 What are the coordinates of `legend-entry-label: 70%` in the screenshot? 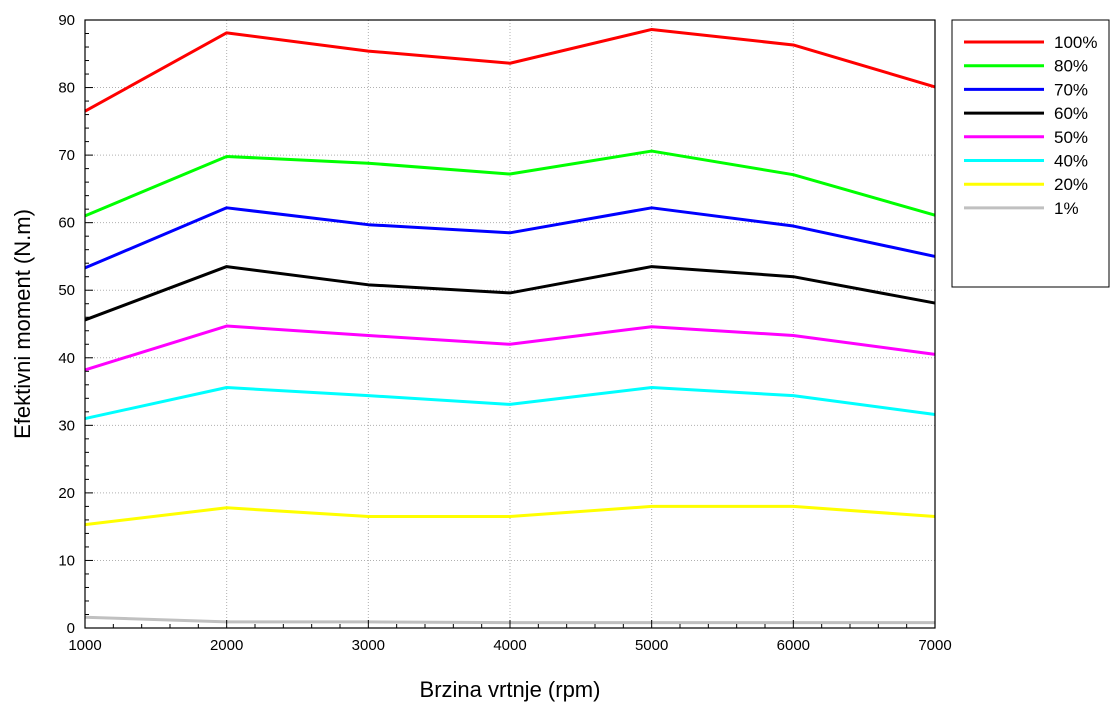 It's located at (1071, 89).